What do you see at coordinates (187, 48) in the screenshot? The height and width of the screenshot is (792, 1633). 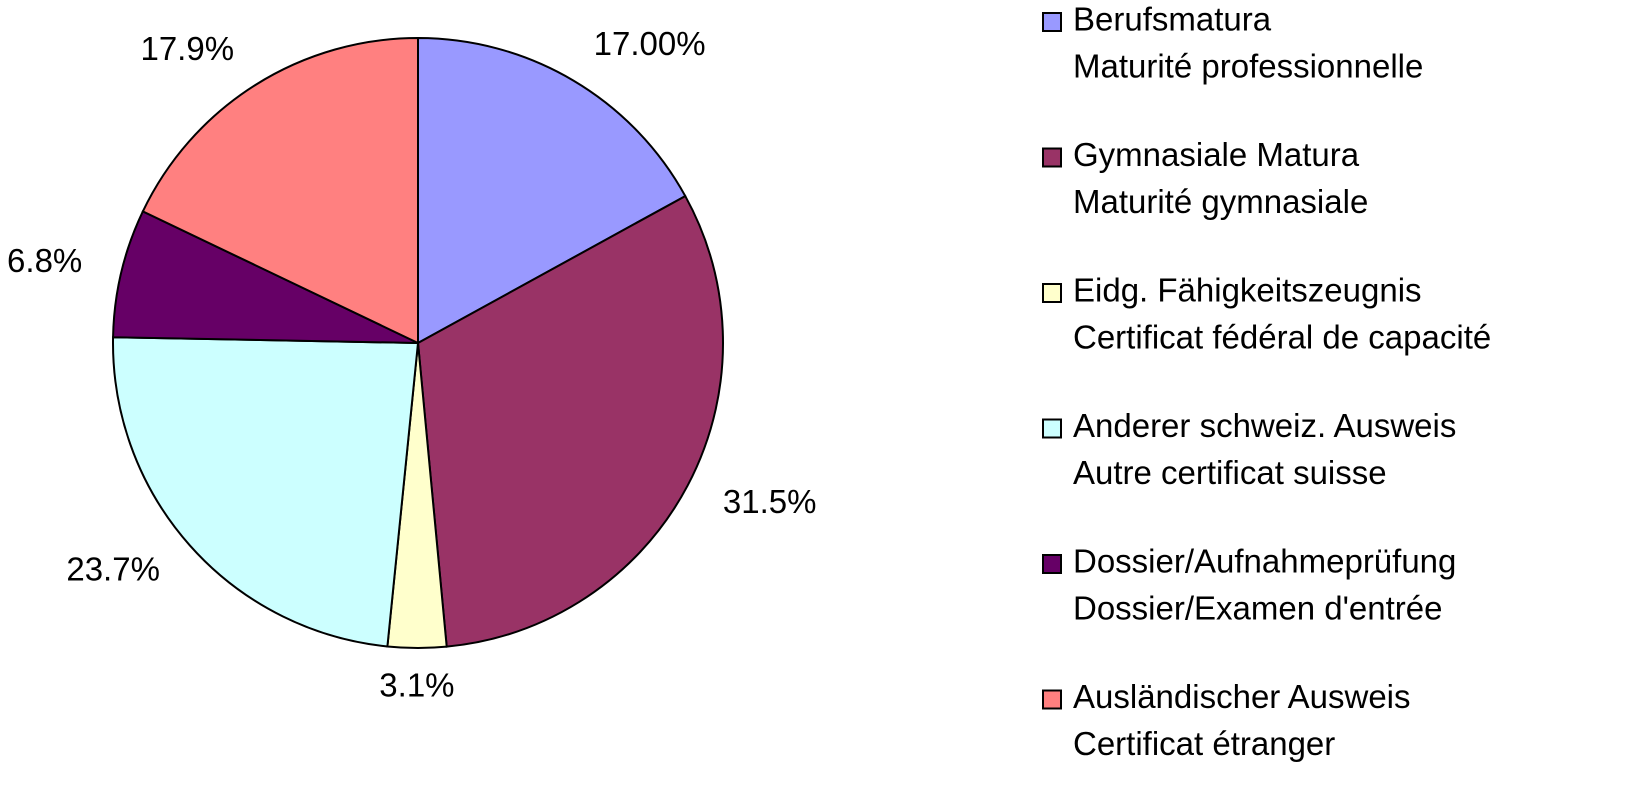 I see `data-label: 17.9%` at bounding box center [187, 48].